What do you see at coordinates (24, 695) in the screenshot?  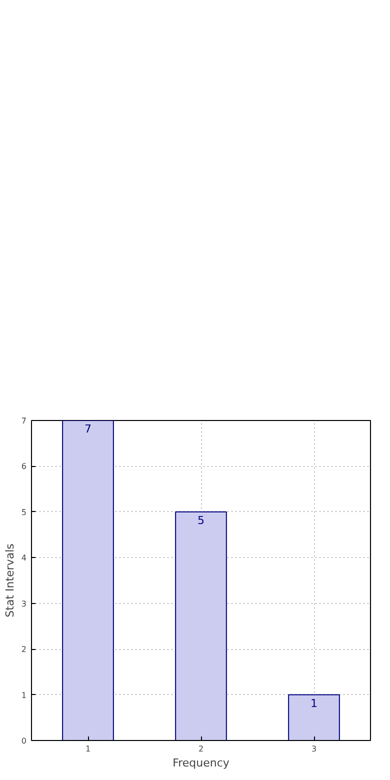 I see `y-tick-label: 1` at bounding box center [24, 695].